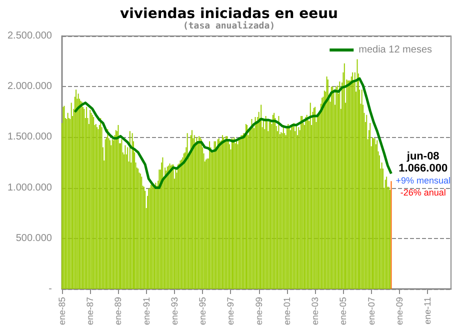  What do you see at coordinates (229, 14) in the screenshot?
I see `chart-title: viviendas iniciadas en eeuu` at bounding box center [229, 14].